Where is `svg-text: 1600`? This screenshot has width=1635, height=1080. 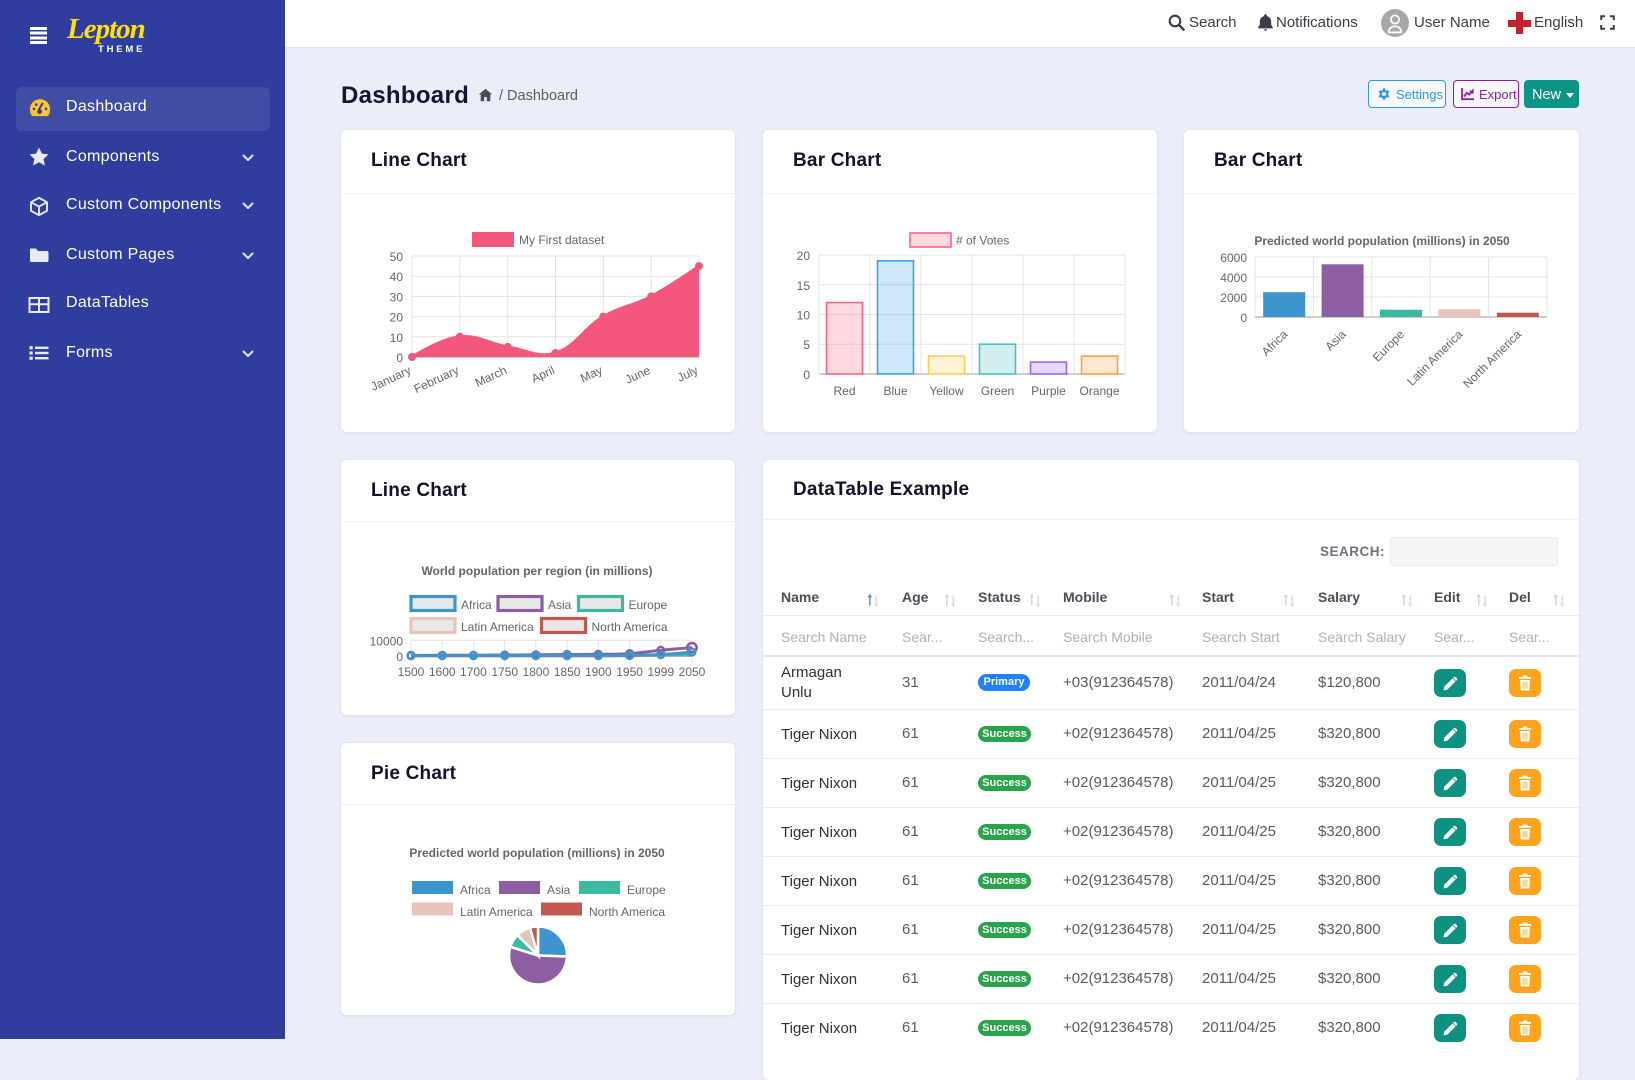 svg-text: 1600 is located at coordinates (442, 672).